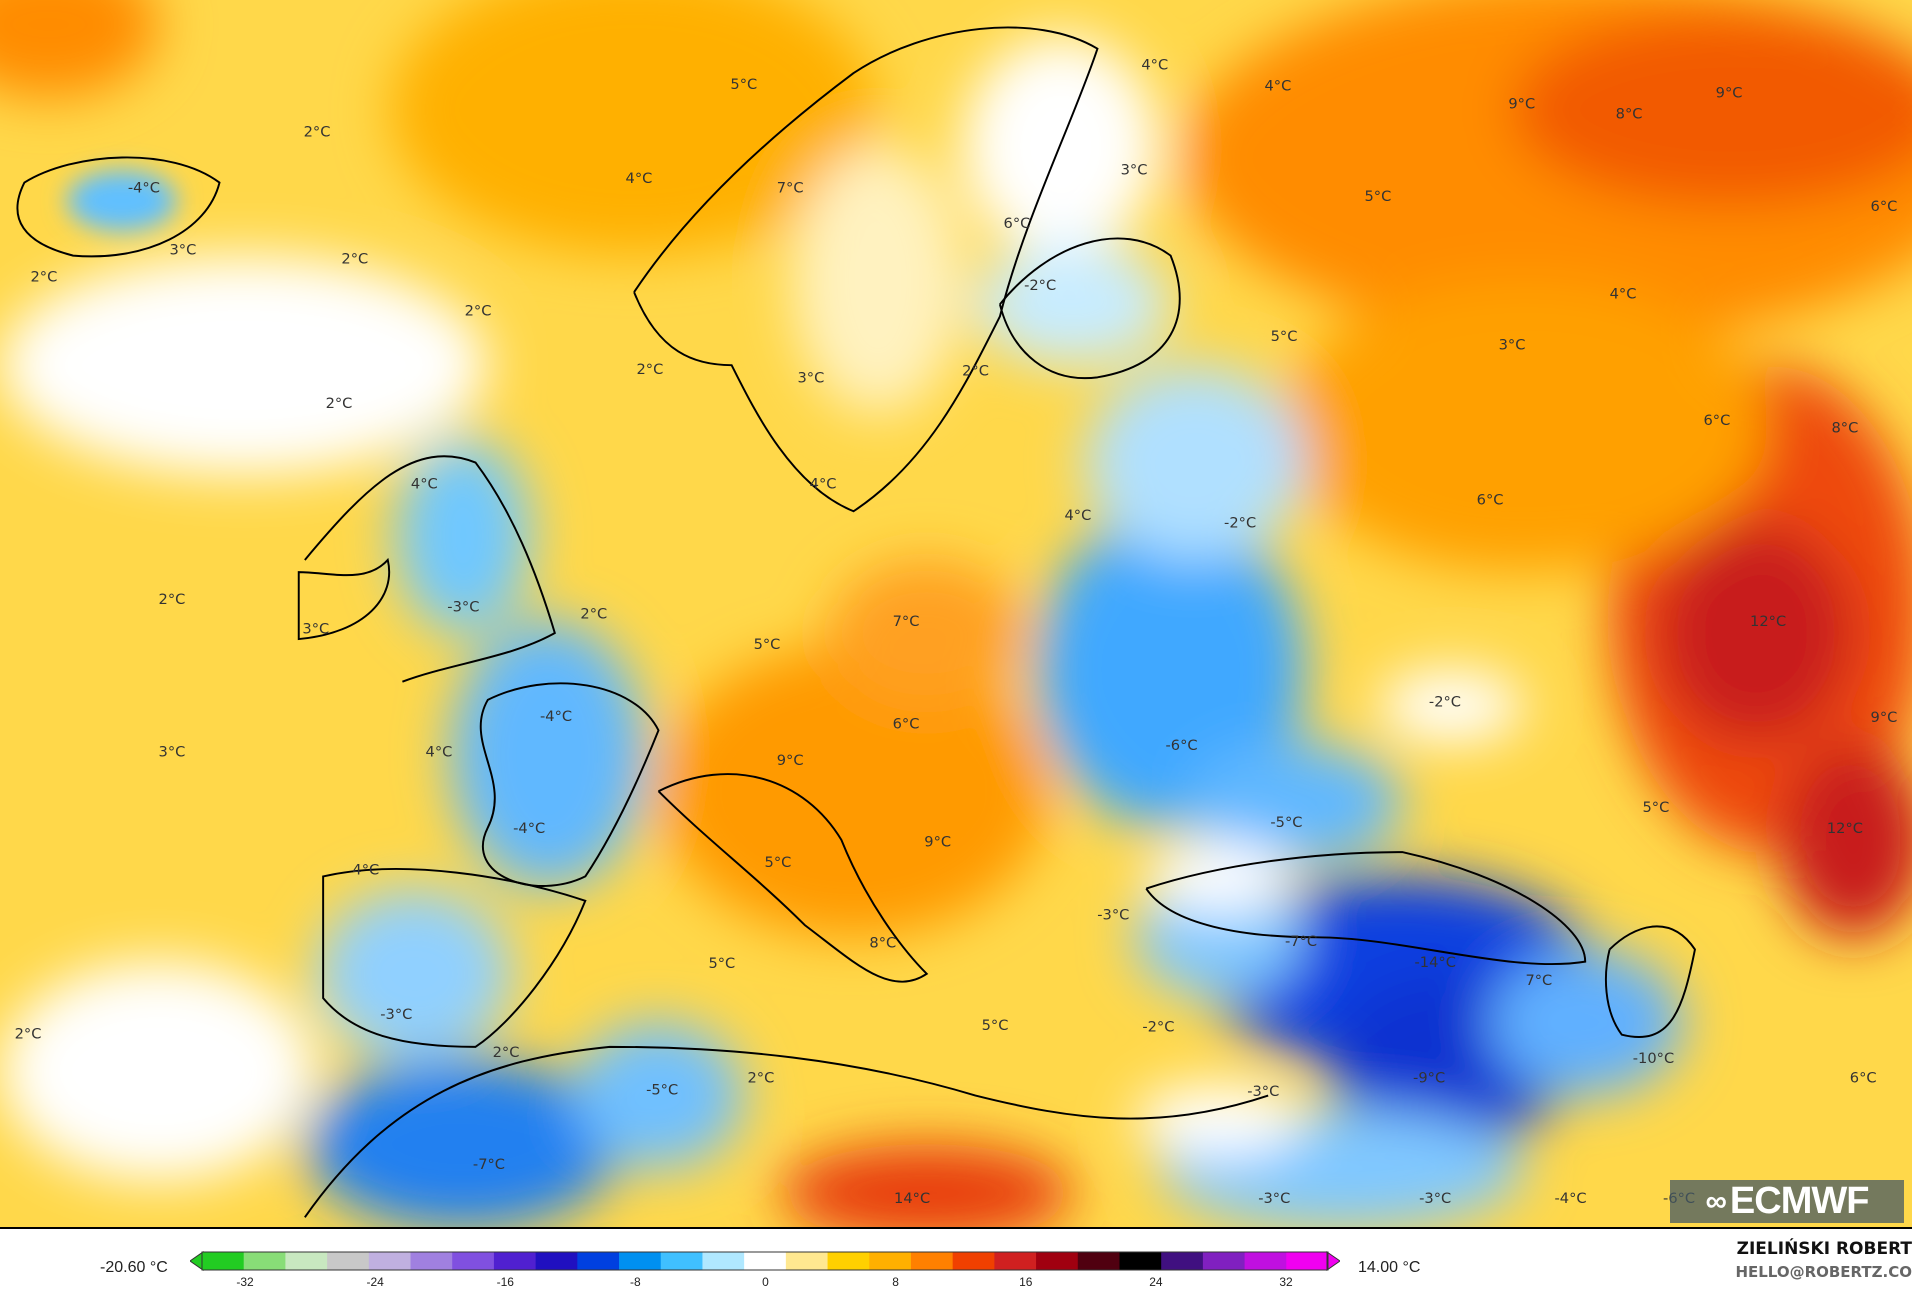  What do you see at coordinates (1429, 1078) in the screenshot?
I see `temperature-label: -9°C` at bounding box center [1429, 1078].